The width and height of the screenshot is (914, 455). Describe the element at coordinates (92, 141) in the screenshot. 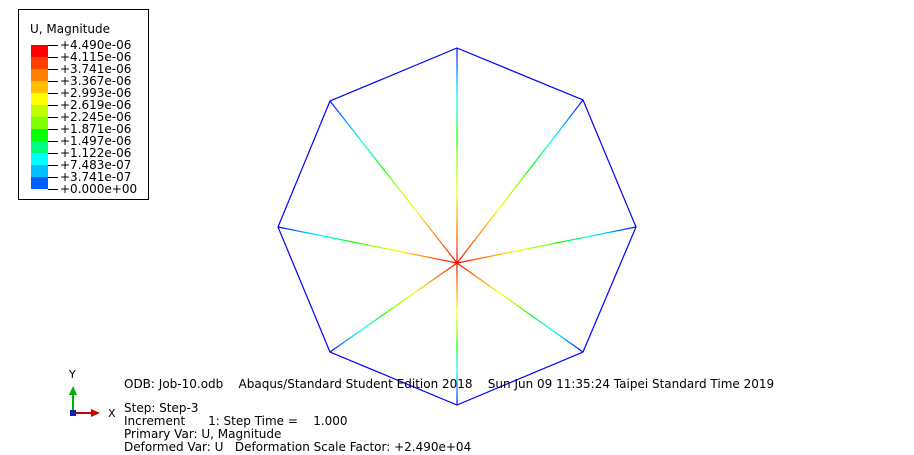

I see `legend-label: +1.497e-06` at that location.